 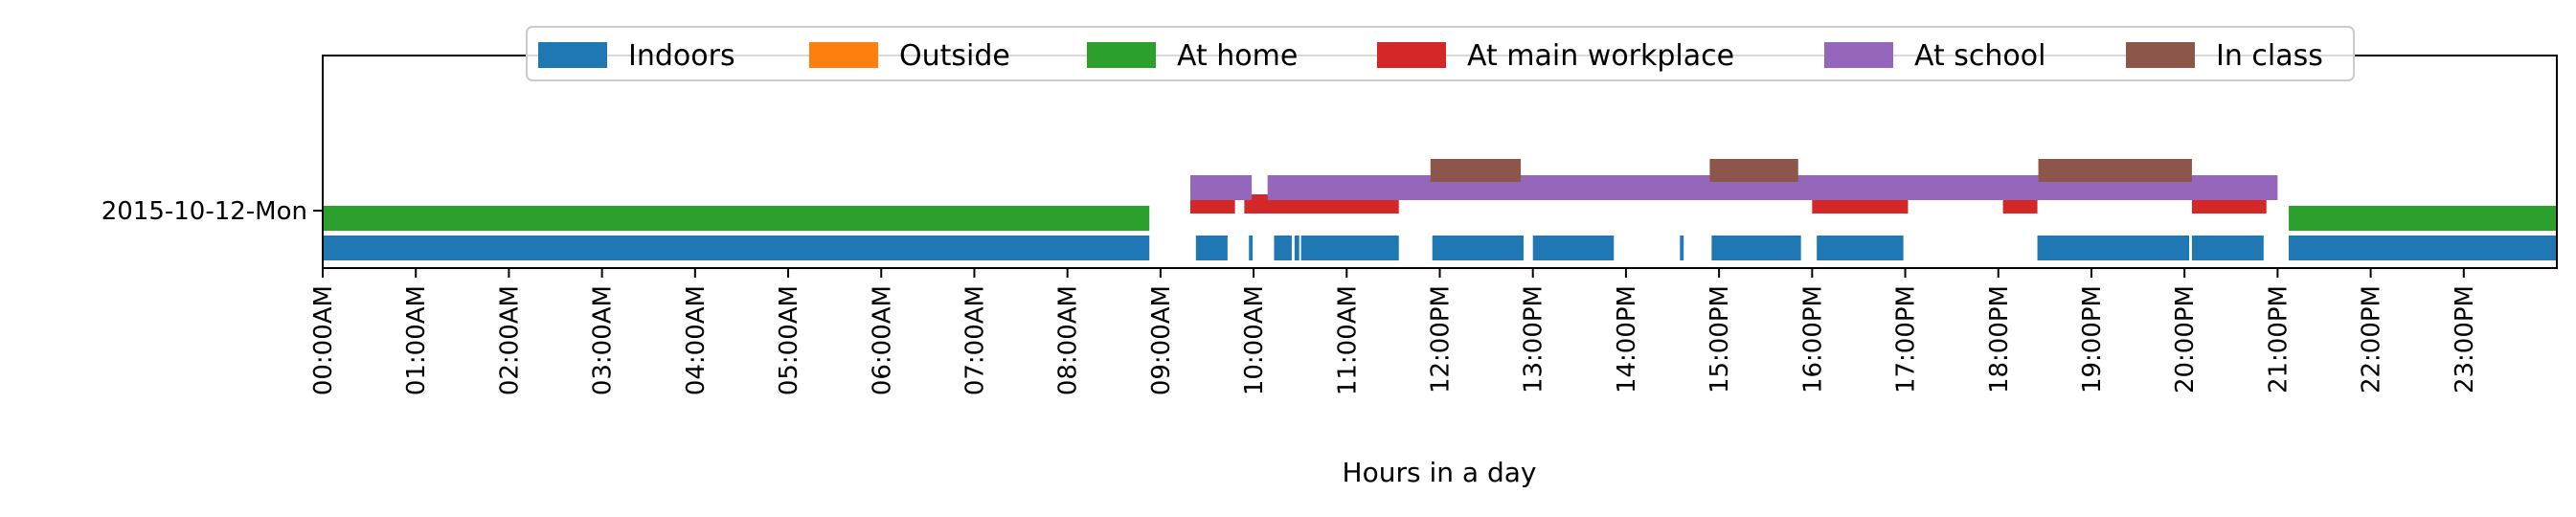 I want to click on x-tick-label: 06:00AM, so click(x=882, y=340).